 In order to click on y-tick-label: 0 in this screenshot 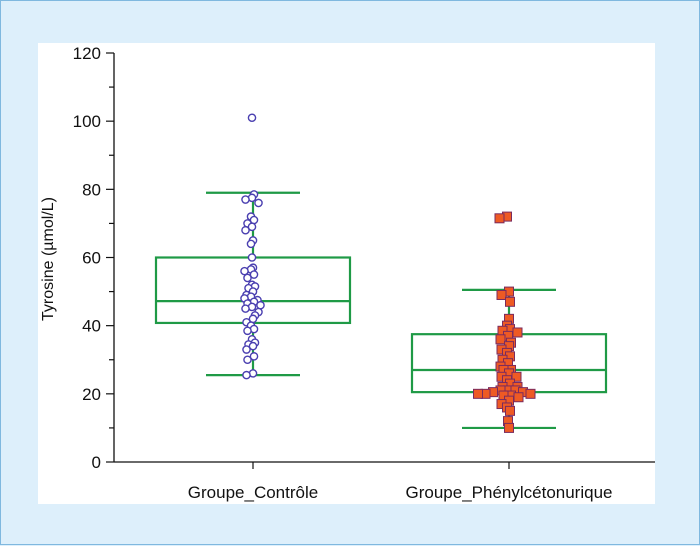, I will do `click(96, 462)`.